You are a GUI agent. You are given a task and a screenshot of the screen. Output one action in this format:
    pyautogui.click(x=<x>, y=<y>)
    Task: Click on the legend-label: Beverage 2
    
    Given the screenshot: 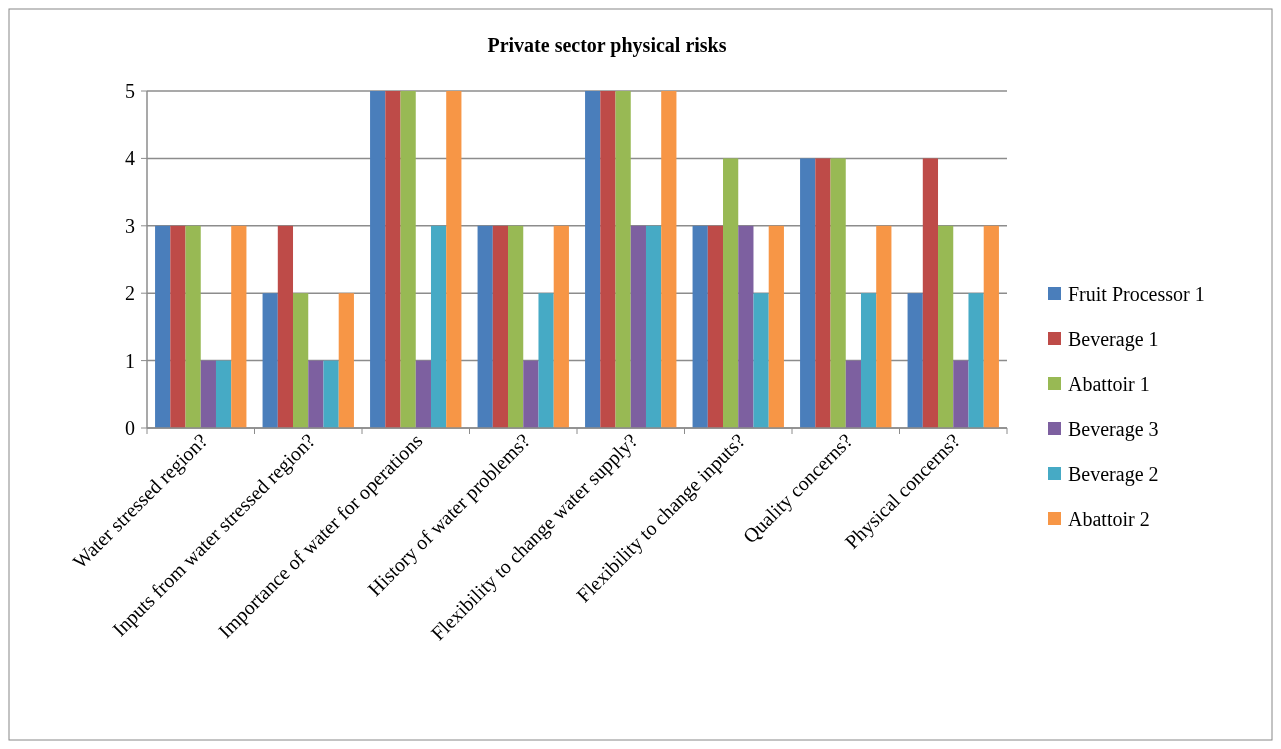 What is the action you would take?
    pyautogui.click(x=1113, y=474)
    